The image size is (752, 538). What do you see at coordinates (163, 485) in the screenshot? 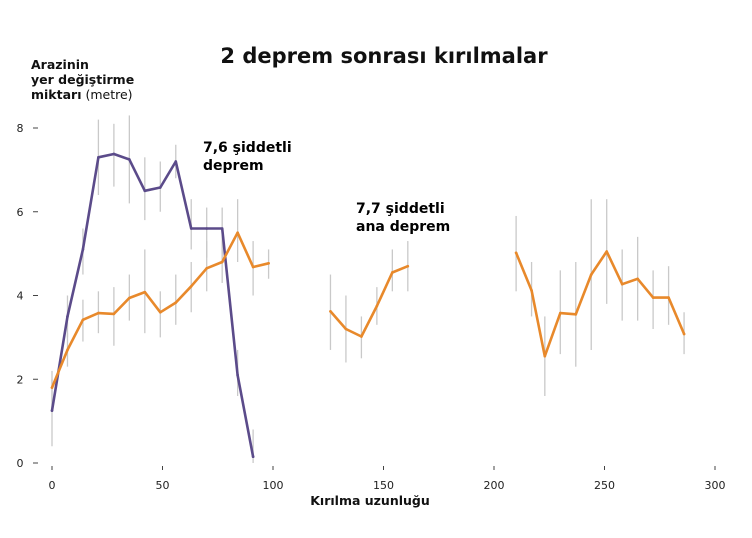
I see `x-tick-label: 50` at bounding box center [163, 485].